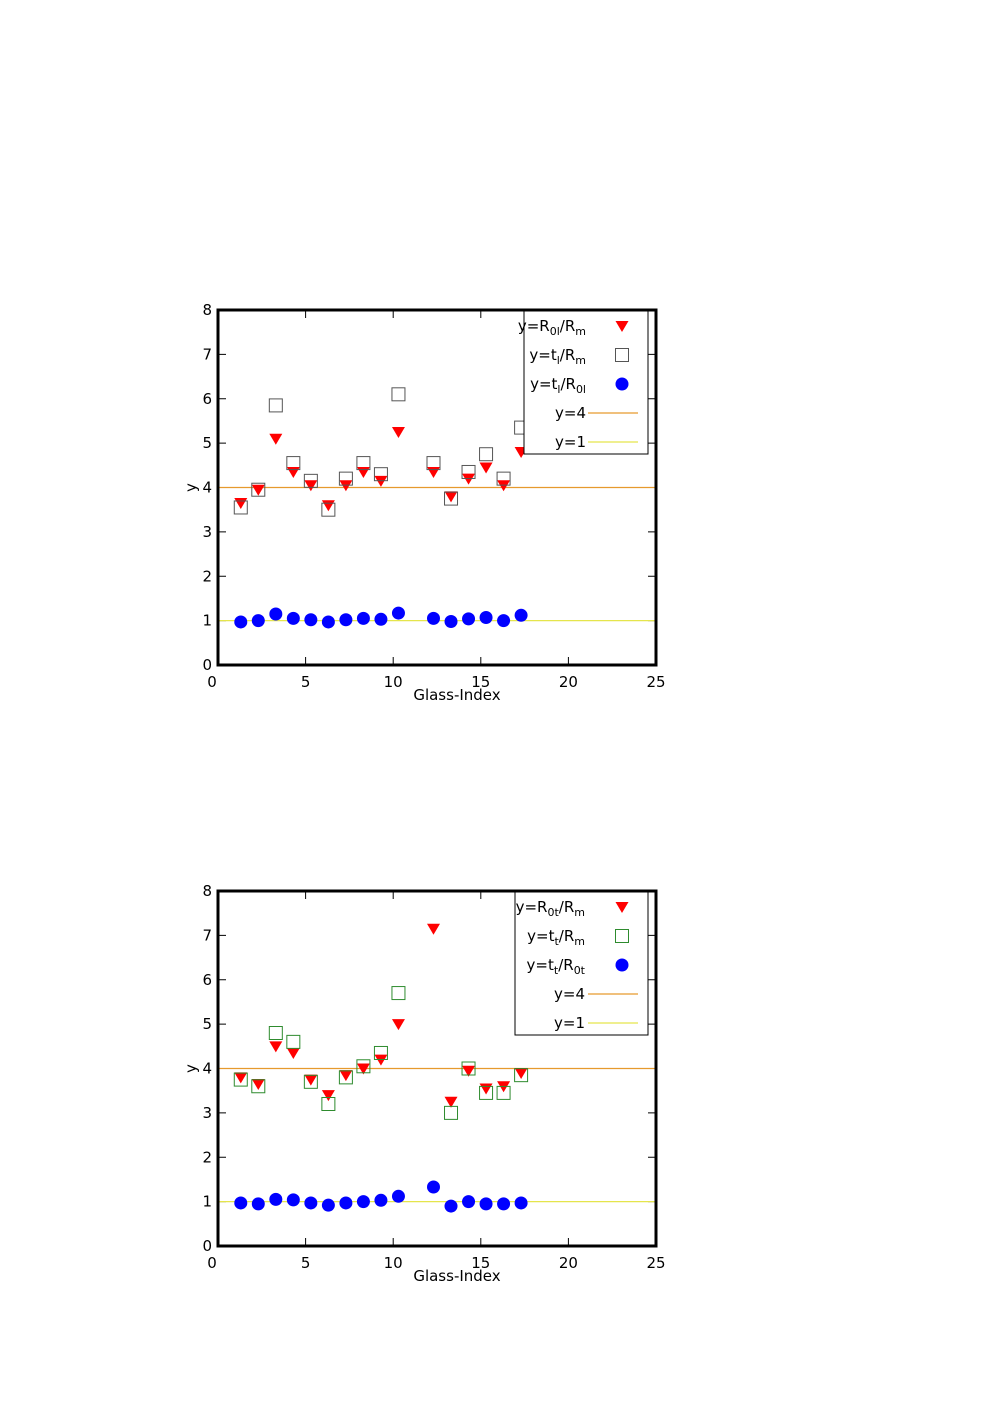  What do you see at coordinates (557, 356) in the screenshot?
I see `legend-label: y=tl/Rm` at bounding box center [557, 356].